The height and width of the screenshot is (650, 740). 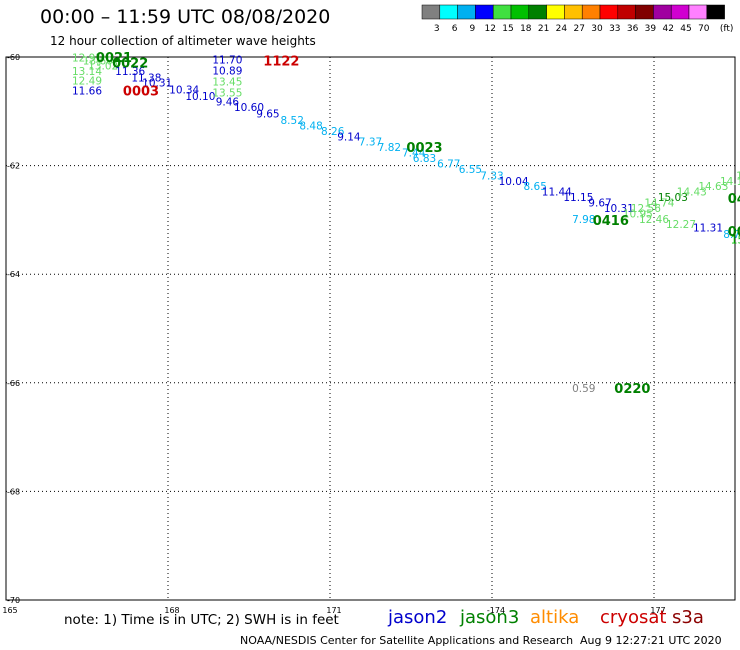 I want to click on wave-height-label: 6.83, so click(x=424, y=159).